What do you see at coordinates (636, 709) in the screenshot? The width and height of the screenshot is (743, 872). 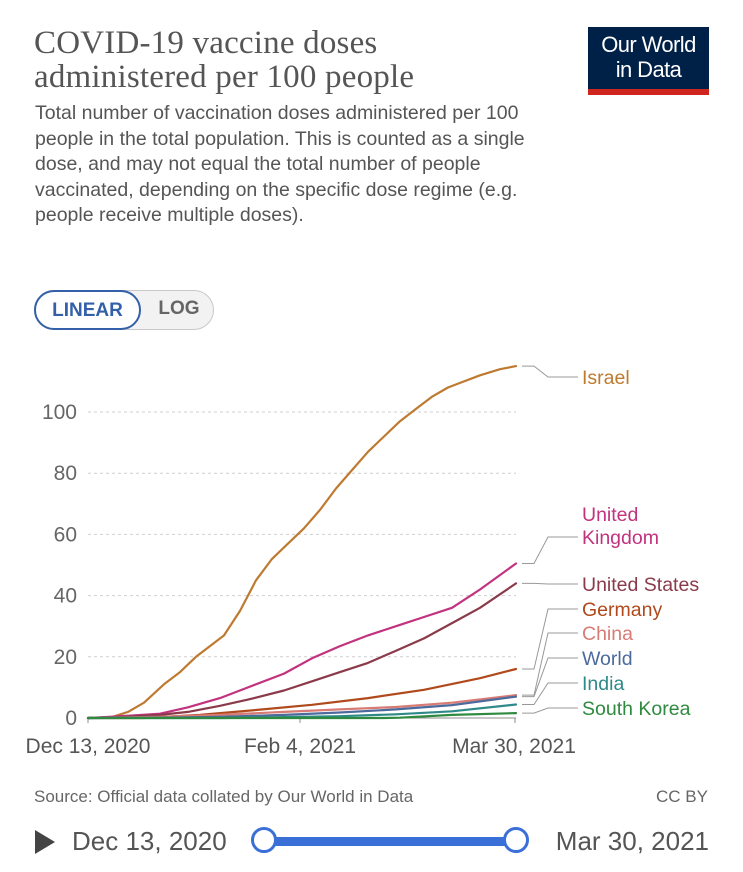 I see `series-label: South Korea` at bounding box center [636, 709].